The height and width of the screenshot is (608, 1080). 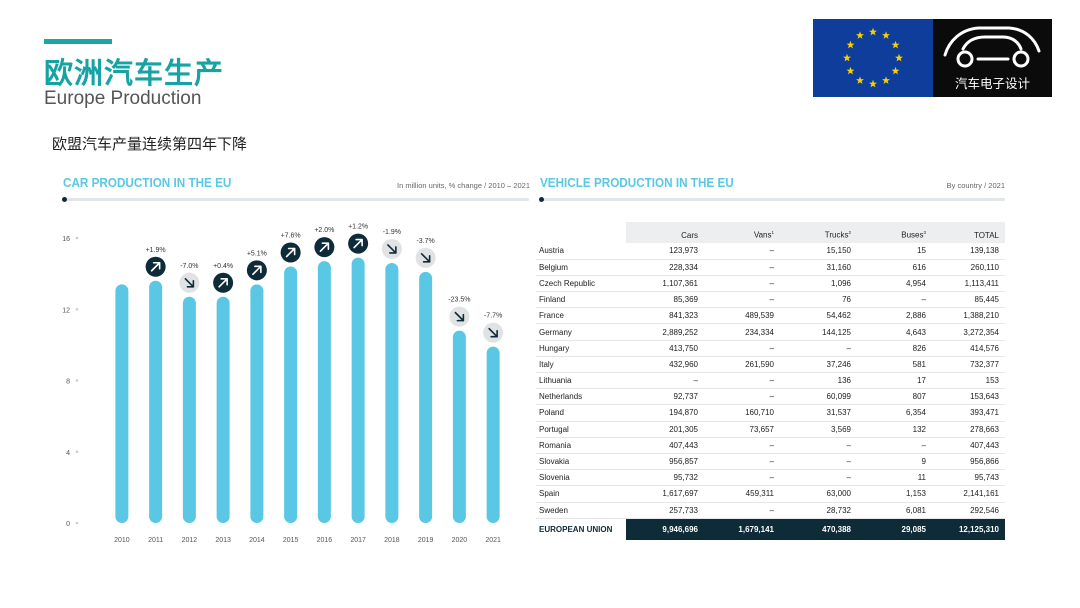 I want to click on table-header-country, so click(x=581, y=232).